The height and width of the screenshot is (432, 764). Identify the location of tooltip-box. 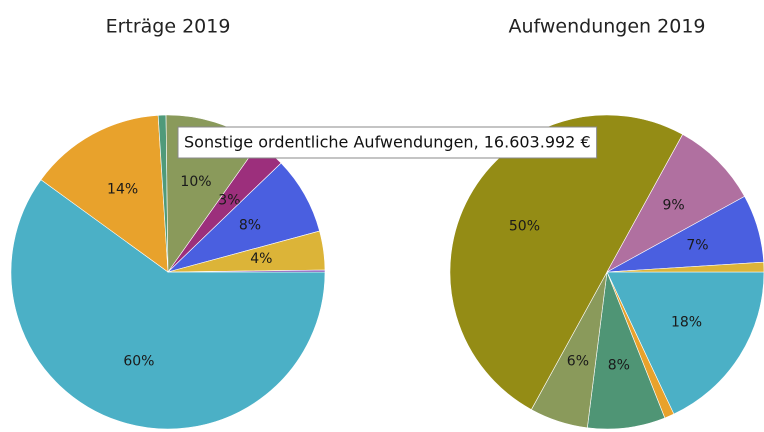
(387, 142).